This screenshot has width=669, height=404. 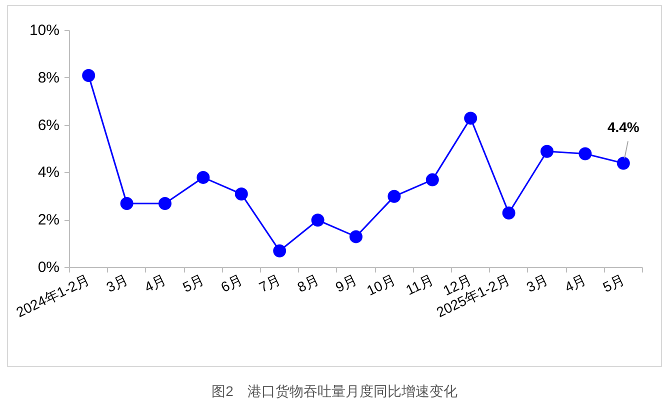 I want to click on y-tick-label: 4%, so click(x=49, y=173).